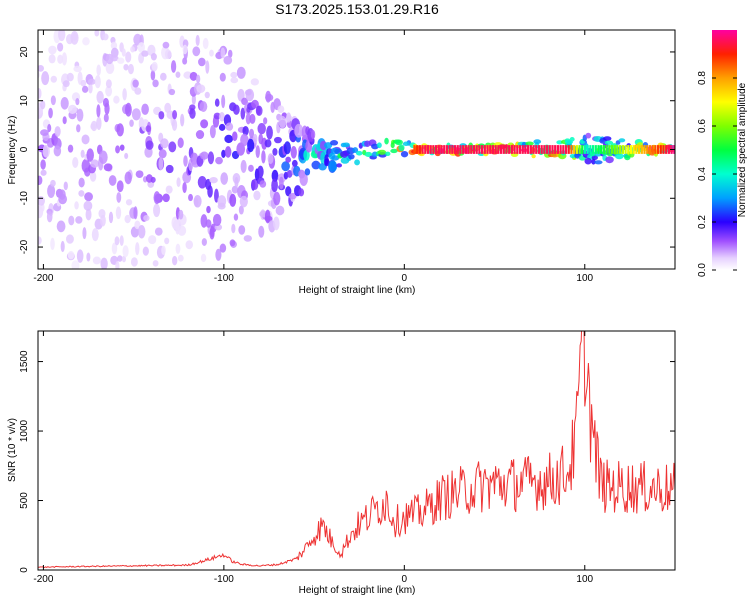 Image resolution: width=750 pixels, height=600 pixels. I want to click on snr-x-tick-label: 100, so click(584, 579).